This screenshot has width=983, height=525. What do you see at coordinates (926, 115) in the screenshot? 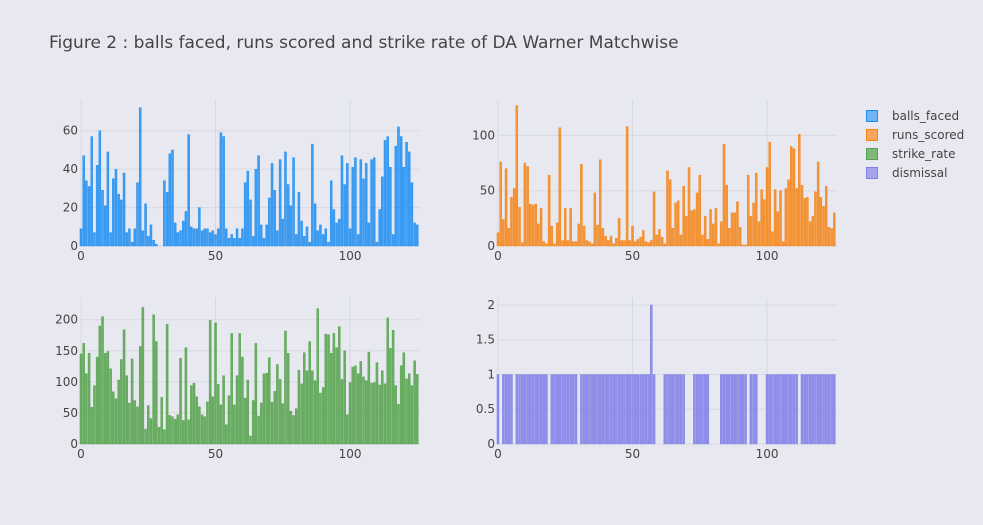
I see `legend-label: balls_faced` at bounding box center [926, 115].